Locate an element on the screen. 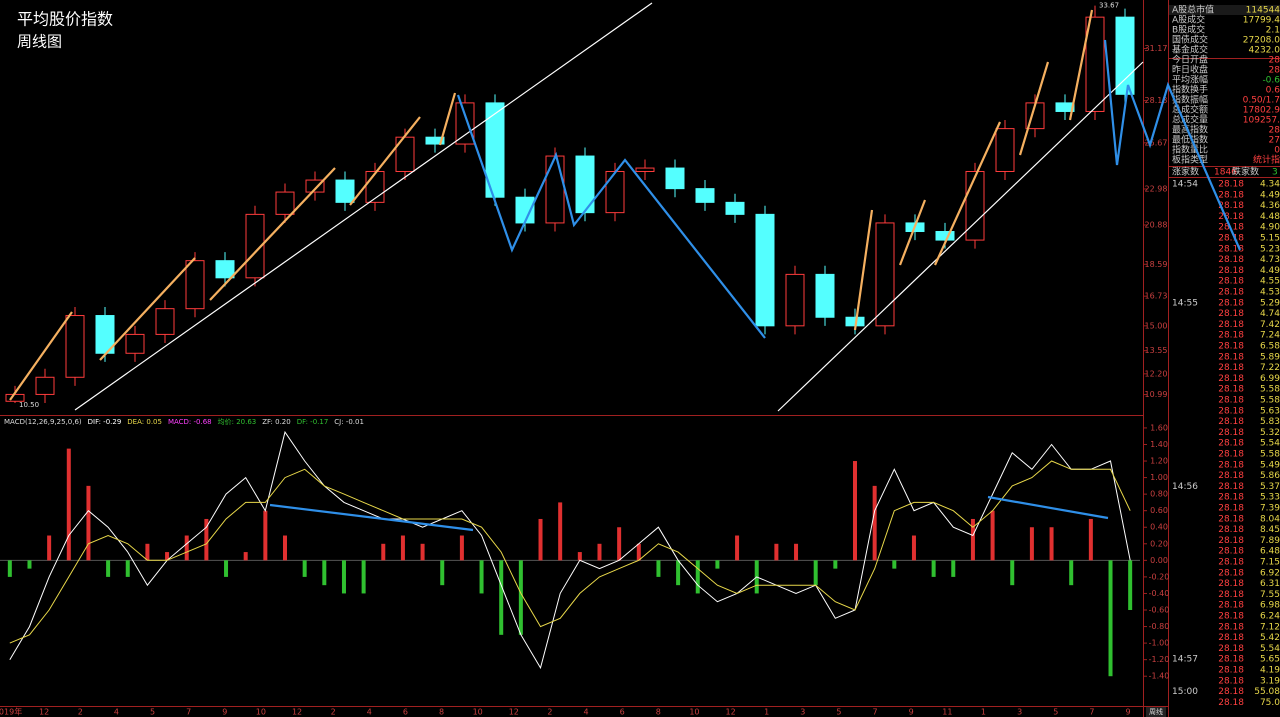 This screenshot has height=717, width=1280. indicator-header: DF: -0.17 is located at coordinates (313, 422).